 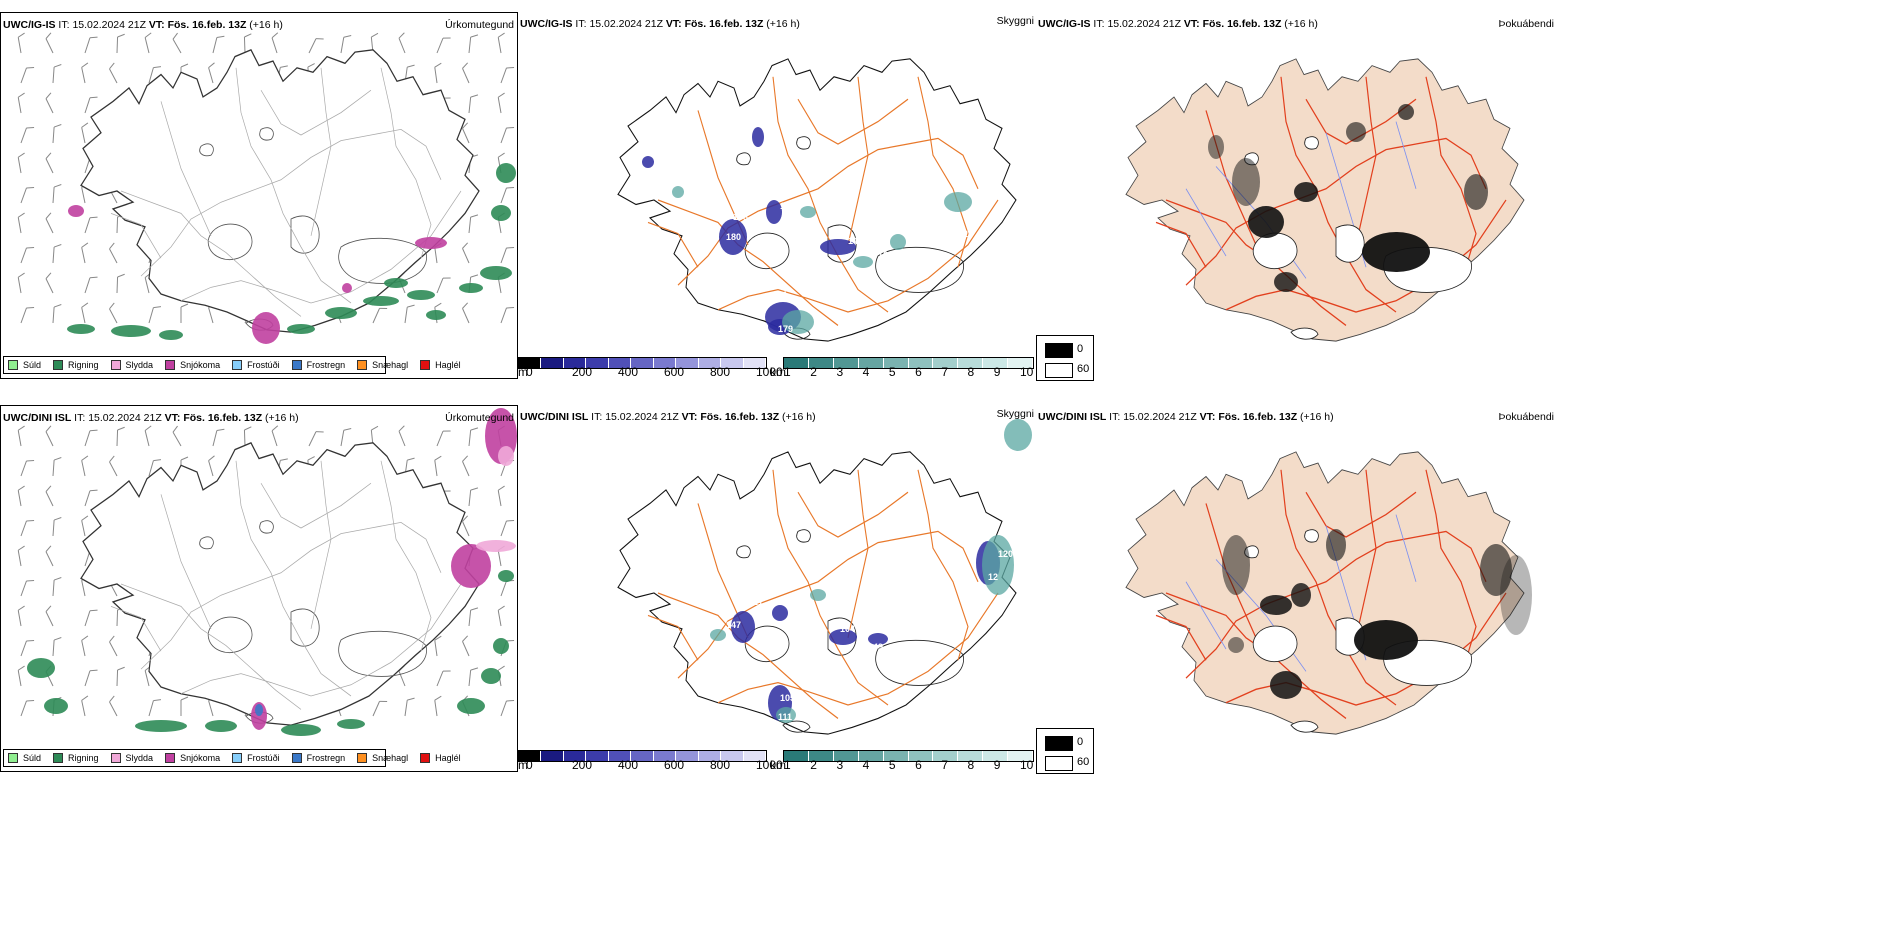 What do you see at coordinates (263, 365) in the screenshot?
I see `legend-label: Frostúði` at bounding box center [263, 365].